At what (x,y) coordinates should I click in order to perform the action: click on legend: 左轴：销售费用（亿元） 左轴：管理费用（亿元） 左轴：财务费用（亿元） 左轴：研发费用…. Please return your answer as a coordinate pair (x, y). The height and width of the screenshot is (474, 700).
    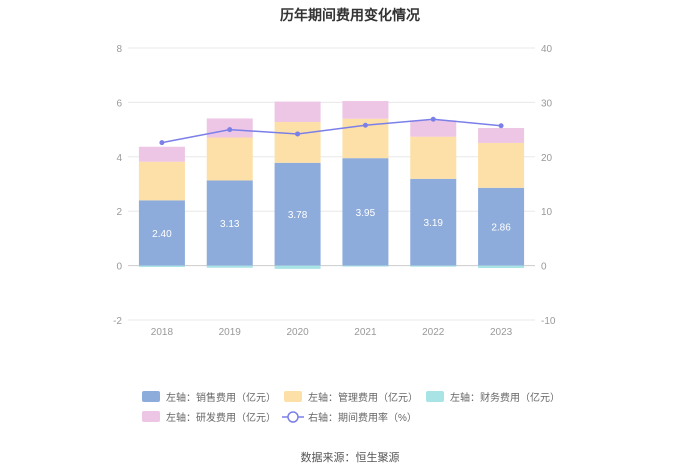
    Looking at the image, I should click on (351, 407).